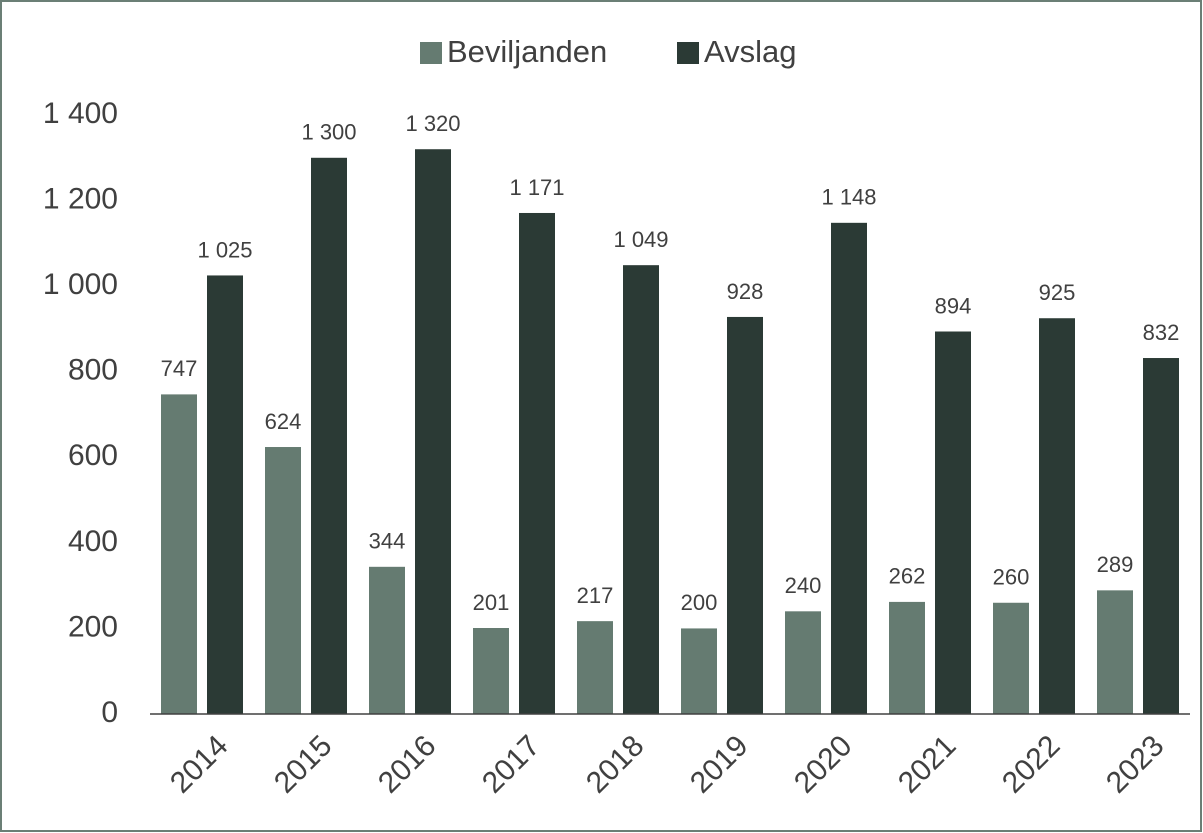 The height and width of the screenshot is (833, 1203). Describe the element at coordinates (283, 421) in the screenshot. I see `data-label: 624` at that location.